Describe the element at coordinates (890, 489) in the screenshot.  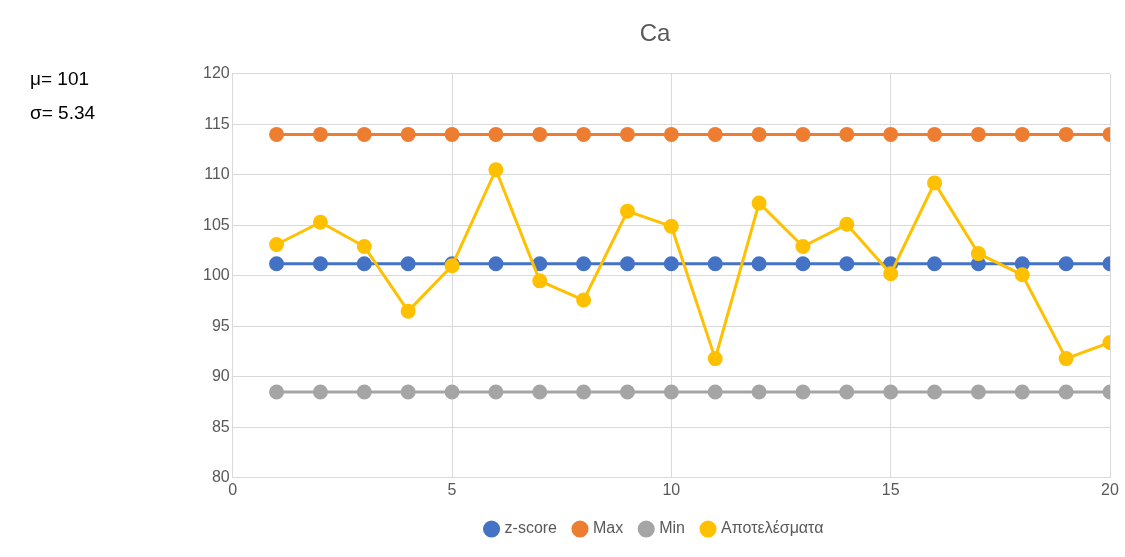
I see `x-tick-label: 15` at that location.